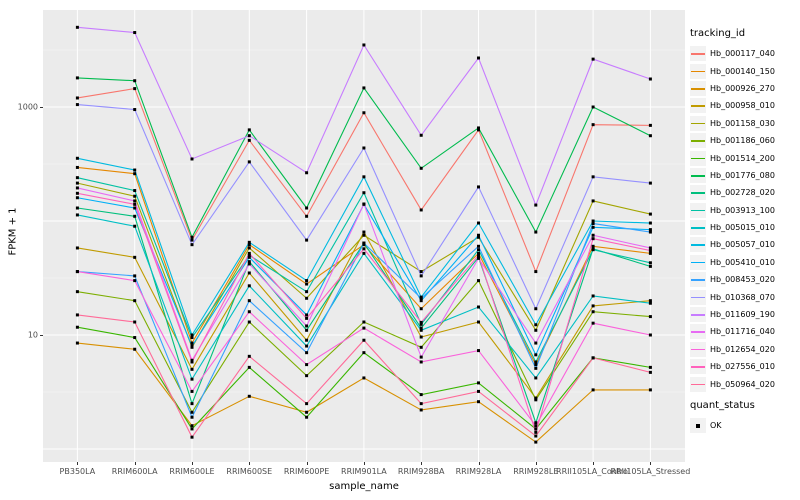 The image size is (800, 500). I want to click on legend-label: Hb_001158_030, so click(742, 123).